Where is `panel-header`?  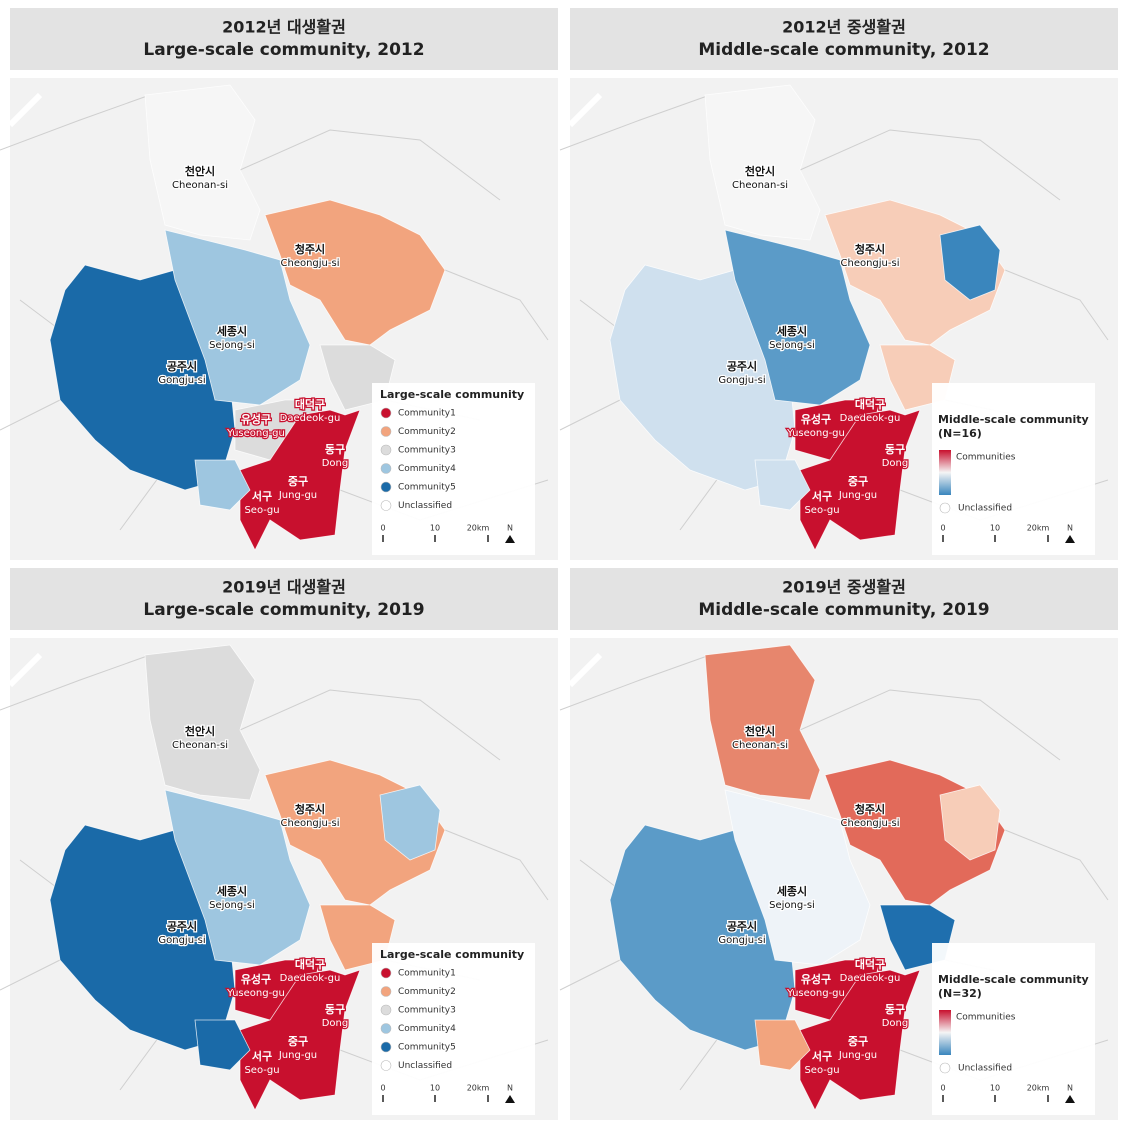
panel-header is located at coordinates (284, 599).